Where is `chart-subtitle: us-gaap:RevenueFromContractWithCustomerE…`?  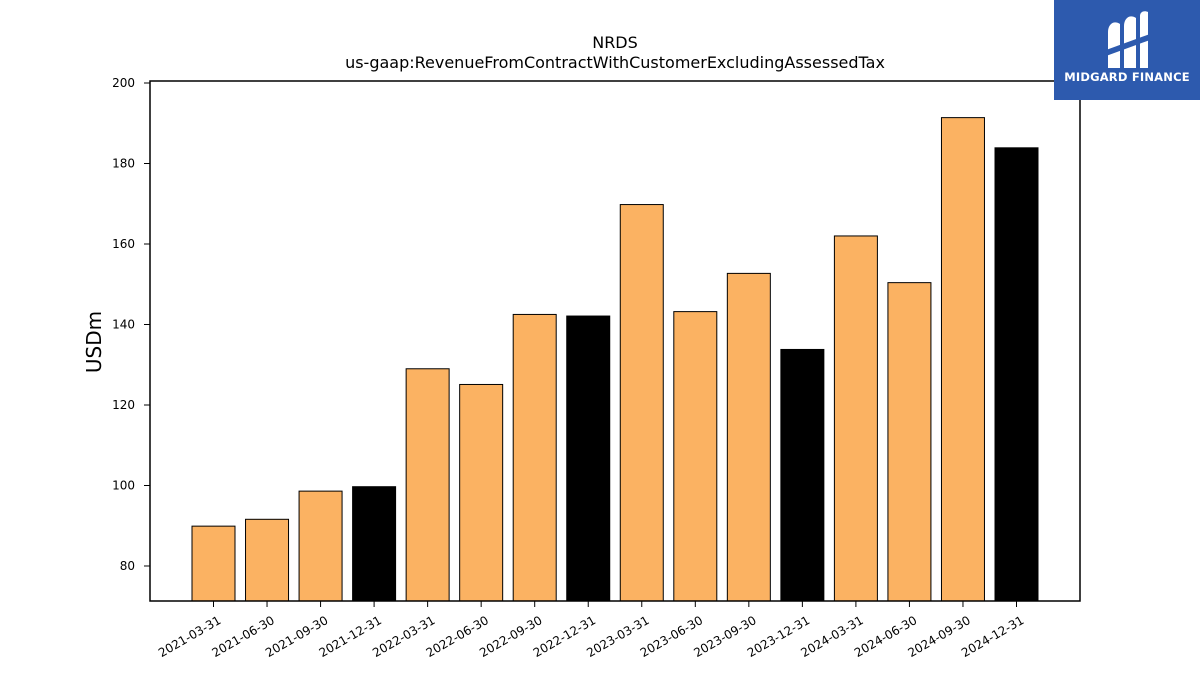
chart-subtitle: us-gaap:RevenueFromContractWithCustomerE… is located at coordinates (615, 62).